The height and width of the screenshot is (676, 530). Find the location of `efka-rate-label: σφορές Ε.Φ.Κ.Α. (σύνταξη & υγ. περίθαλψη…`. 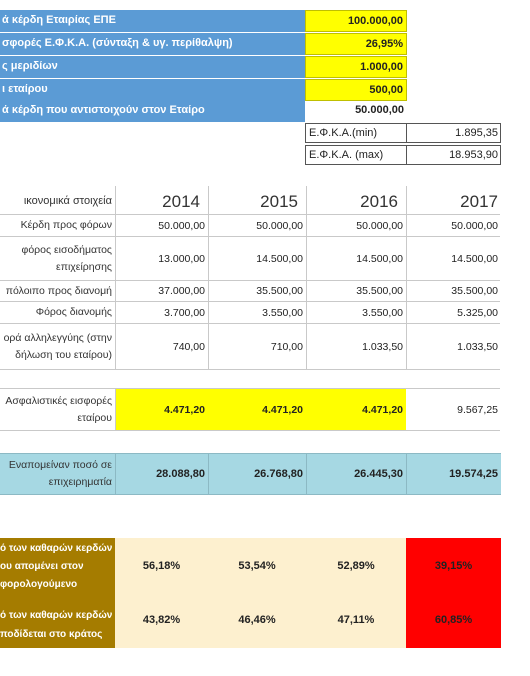

efka-rate-label: σφορές Ε.Φ.Κ.Α. (σύνταξη & υγ. περίθαλψη… is located at coordinates (152, 44).